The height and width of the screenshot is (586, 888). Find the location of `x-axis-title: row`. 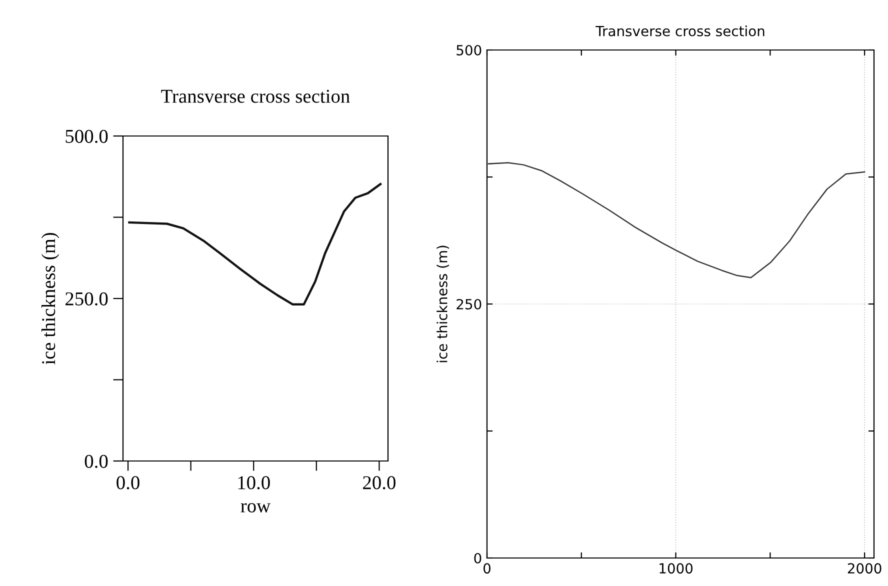

x-axis-title: row is located at coordinates (255, 507).